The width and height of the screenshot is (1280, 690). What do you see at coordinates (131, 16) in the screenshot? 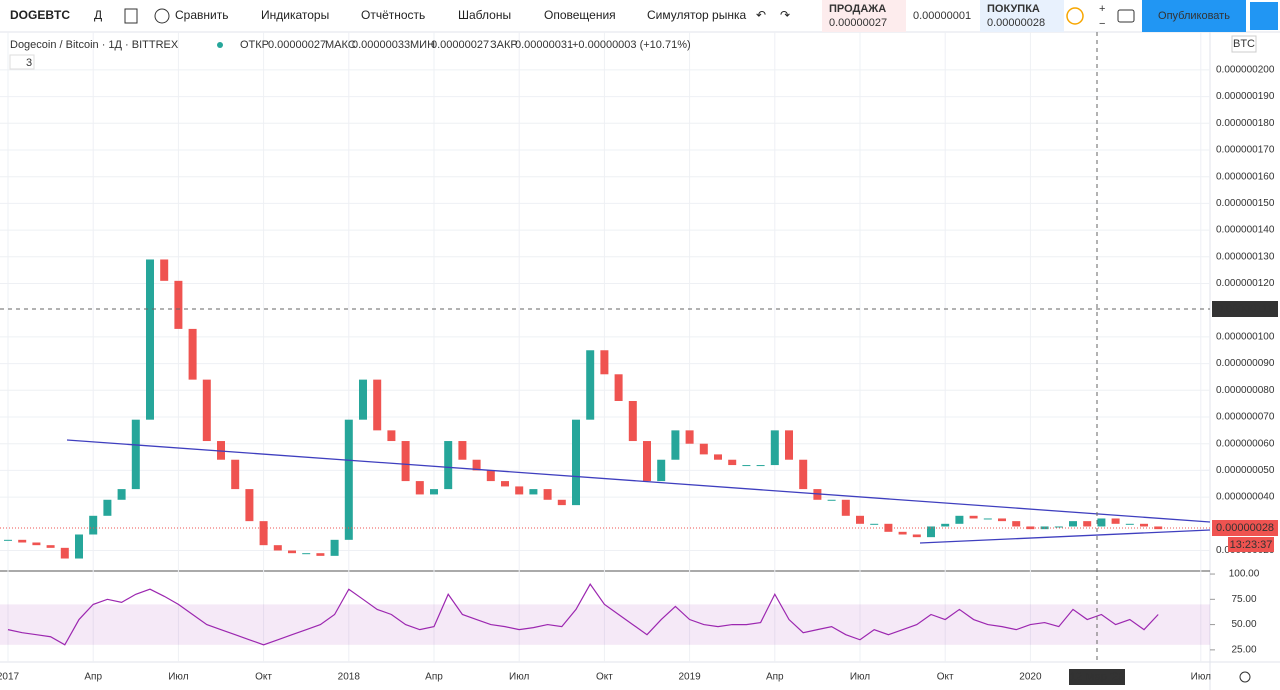
I see `chart-type-icon` at bounding box center [131, 16].